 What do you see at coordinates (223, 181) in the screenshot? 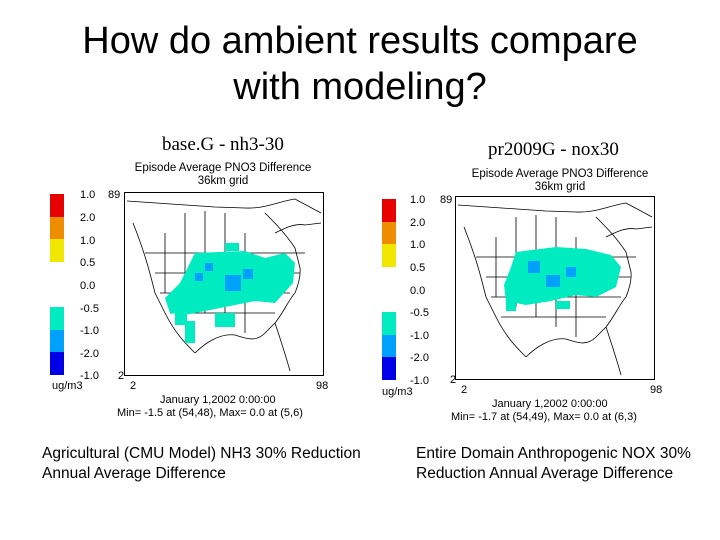
I see `left-subtitle-line2: 36km grid` at bounding box center [223, 181].